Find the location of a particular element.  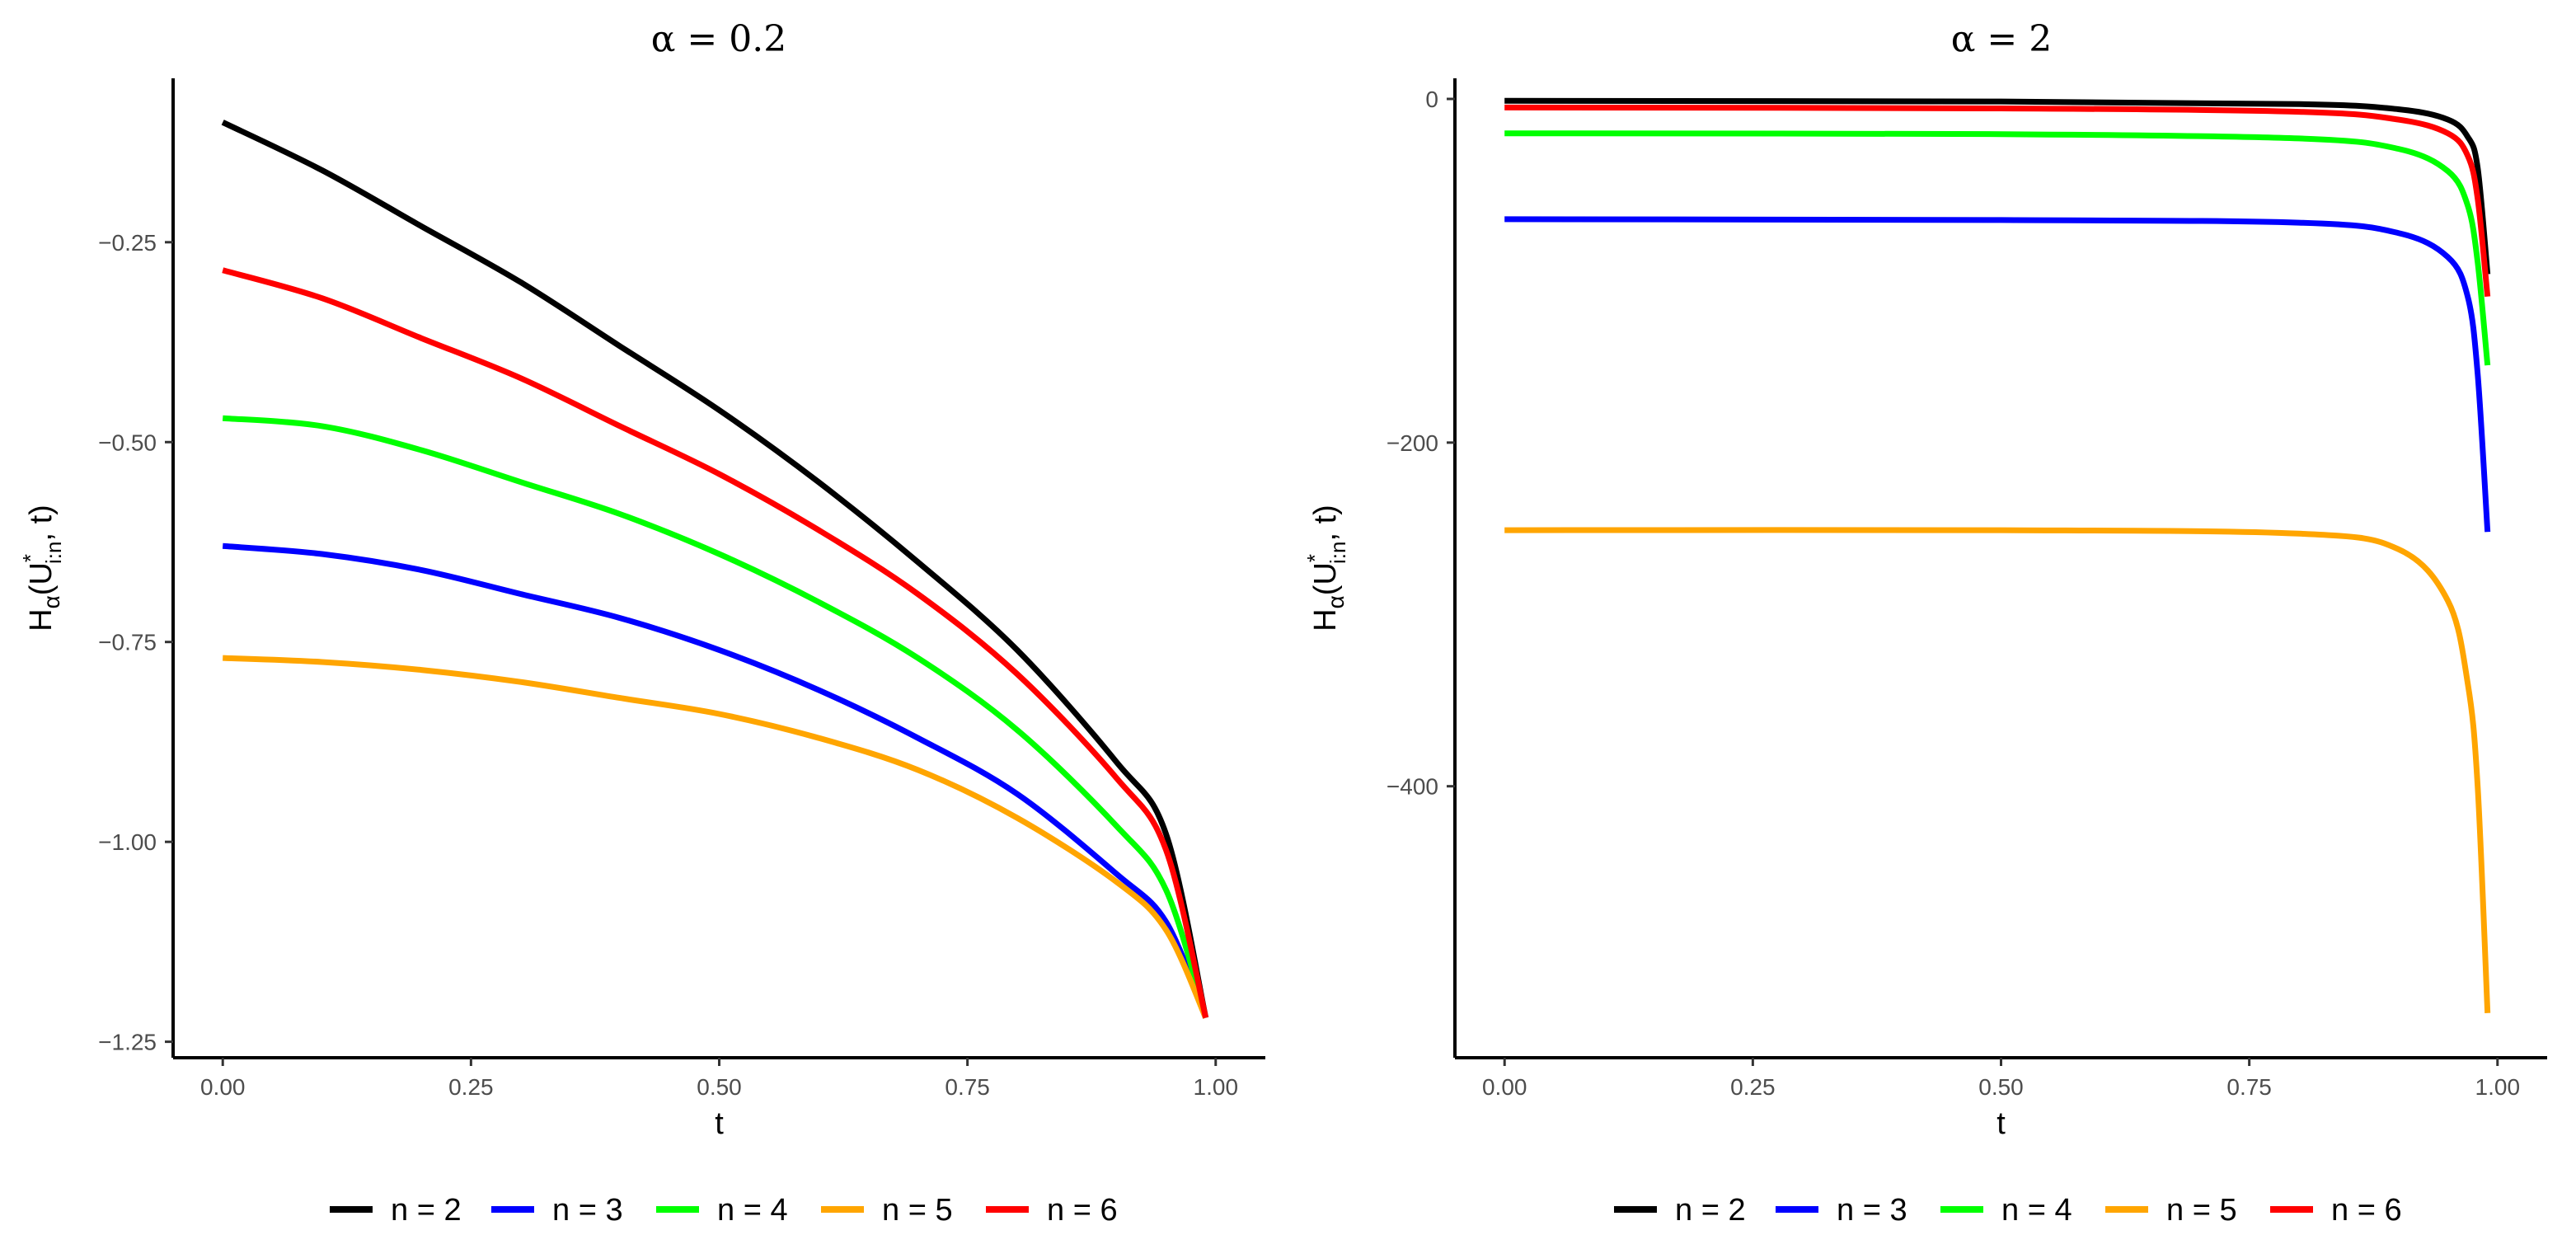

y-tick-label: −1.00 is located at coordinates (128, 842).